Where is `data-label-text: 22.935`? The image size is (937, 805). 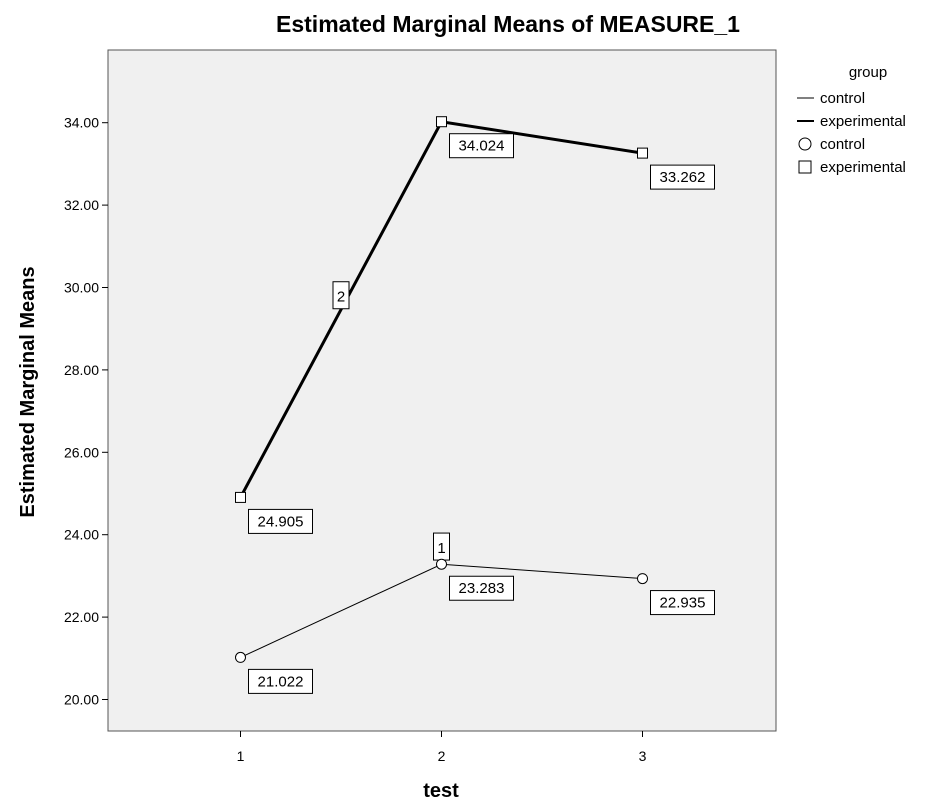
data-label-text: 22.935 is located at coordinates (683, 603).